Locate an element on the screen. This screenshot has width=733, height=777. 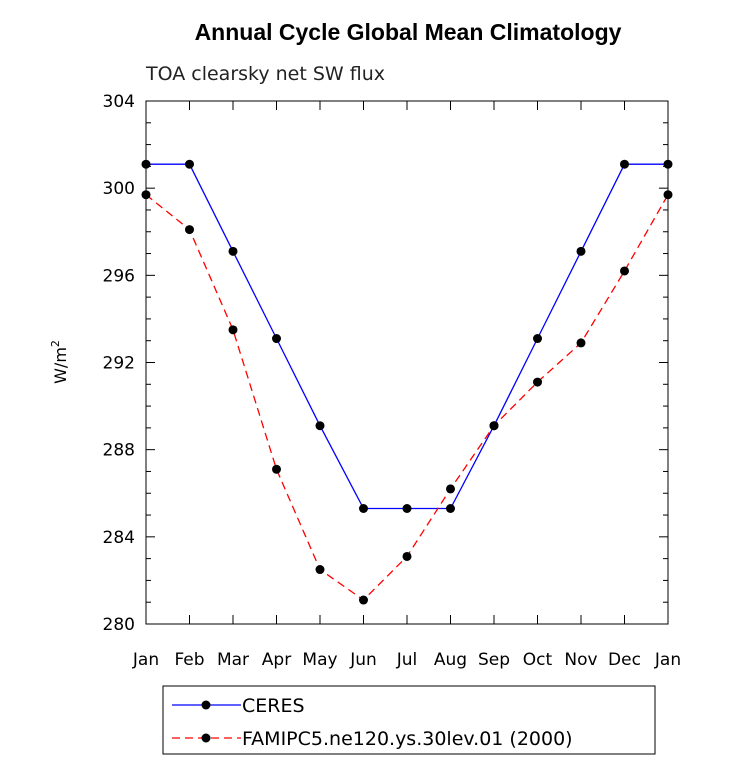
y-tick-label: 304 is located at coordinates (119, 102).